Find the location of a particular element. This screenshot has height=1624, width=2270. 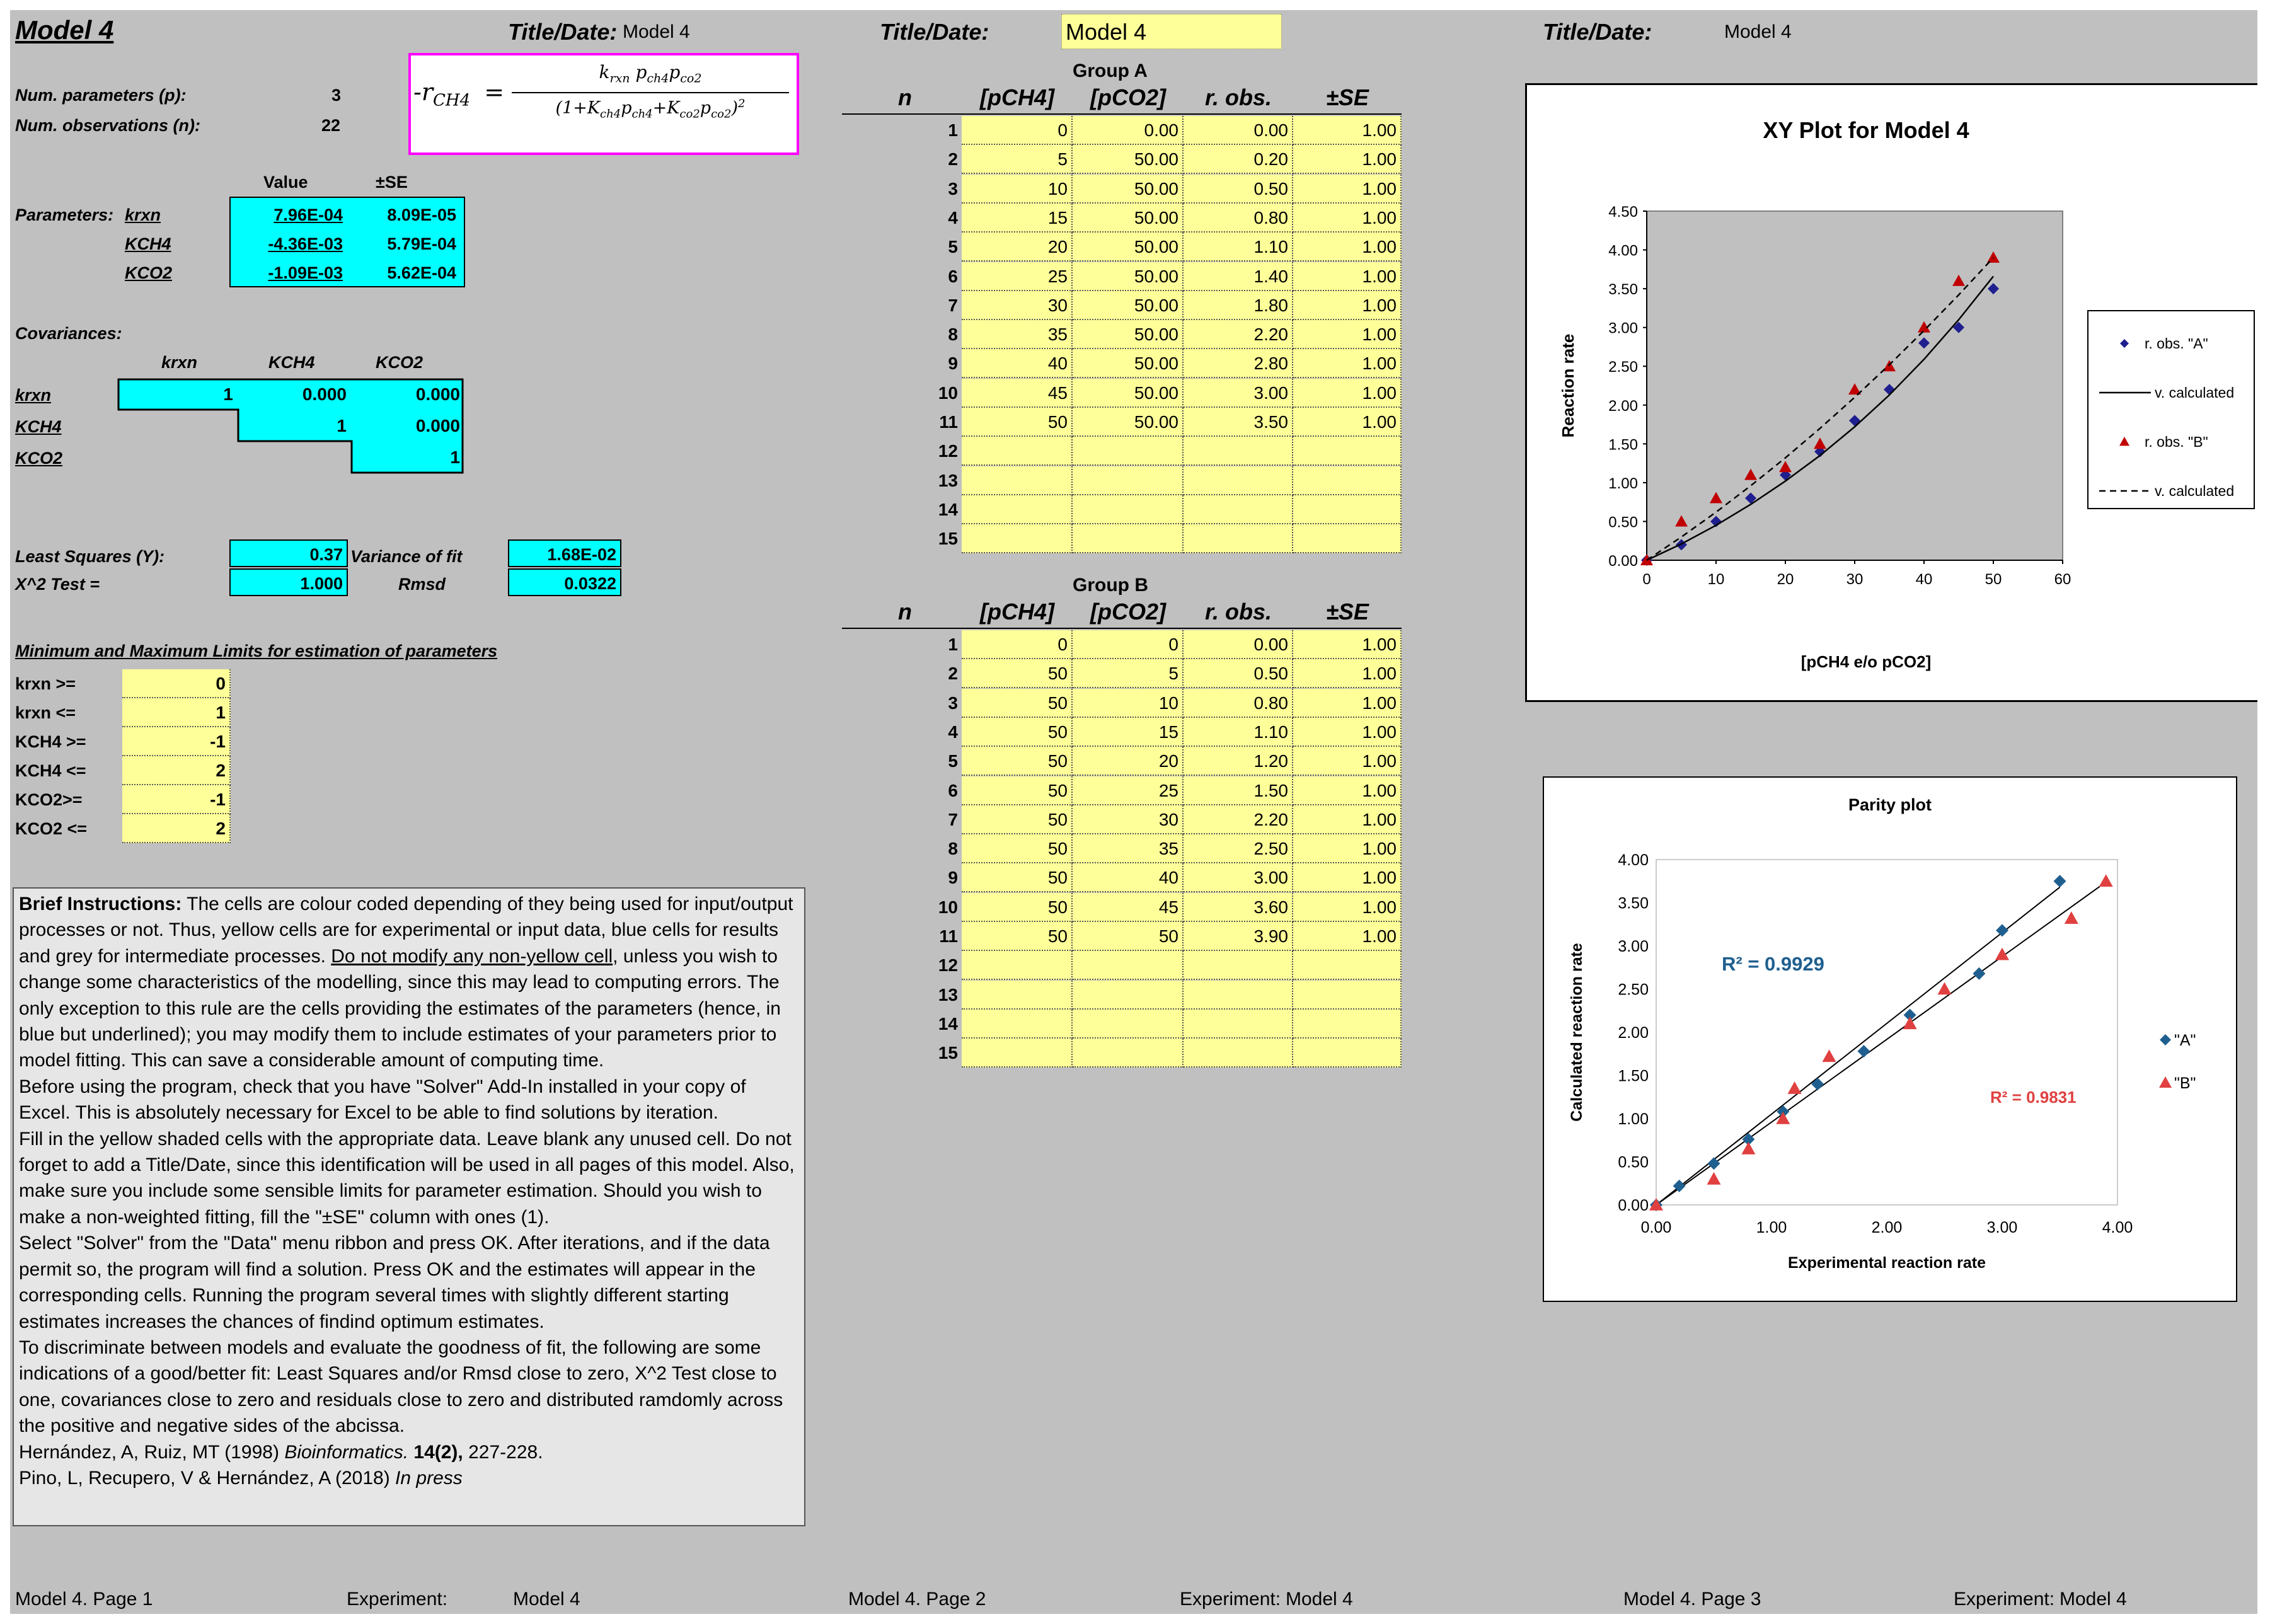

model-title: Model 4 is located at coordinates (64, 30).